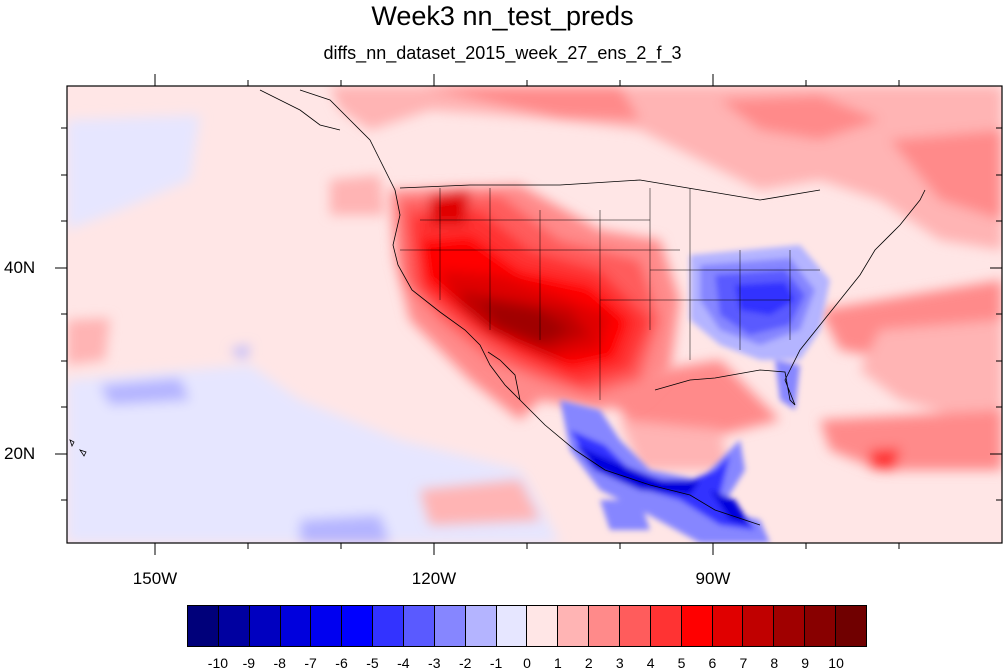 This screenshot has width=1005, height=672. What do you see at coordinates (300, 110) in the screenshot?
I see `alaska-coast` at bounding box center [300, 110].